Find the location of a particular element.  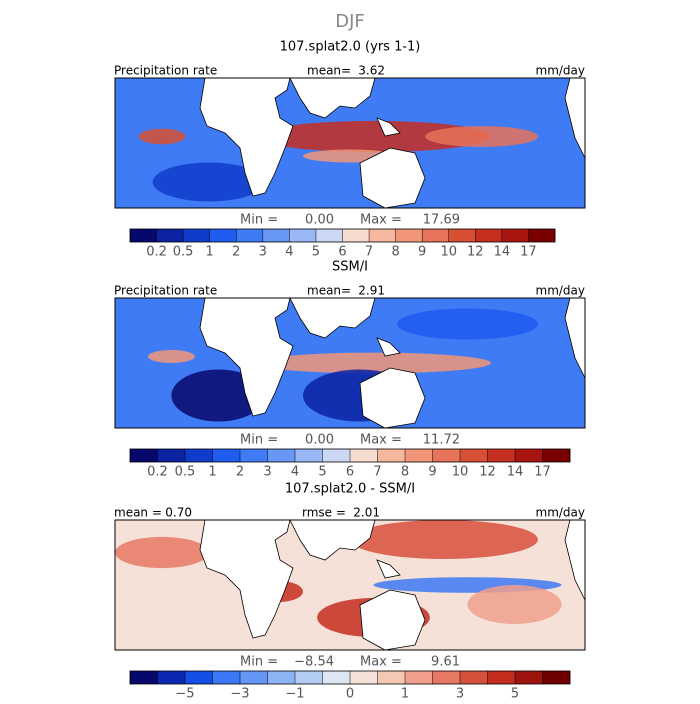

variable-label: Precipitation rate is located at coordinates (165, 71).